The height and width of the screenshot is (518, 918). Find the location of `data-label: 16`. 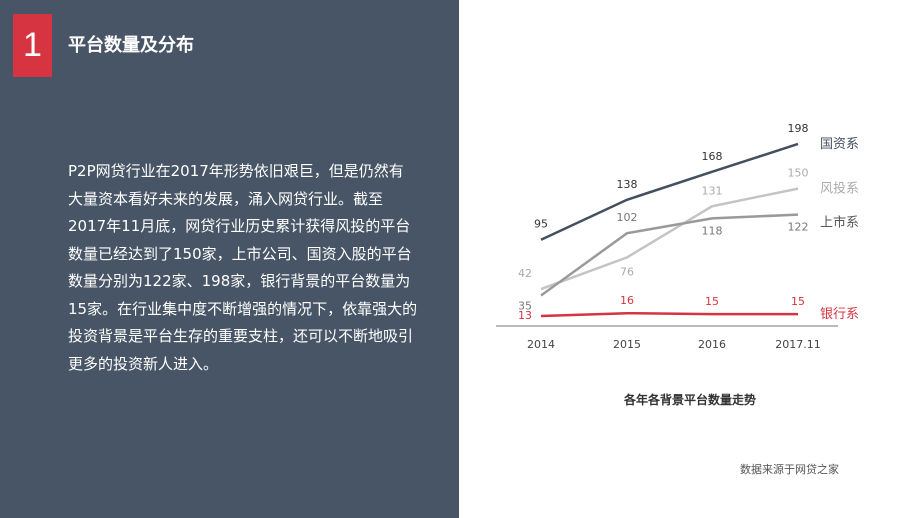

data-label: 16 is located at coordinates (627, 300).